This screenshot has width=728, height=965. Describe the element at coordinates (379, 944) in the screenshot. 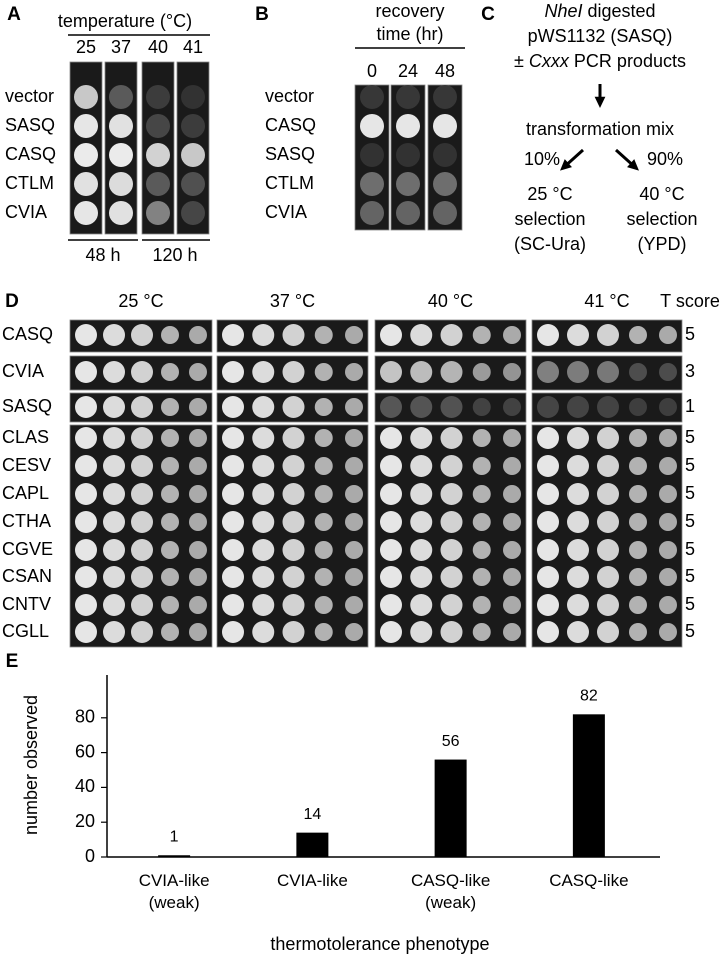

I see `x-axis-label: thermotolerance phenotype` at that location.